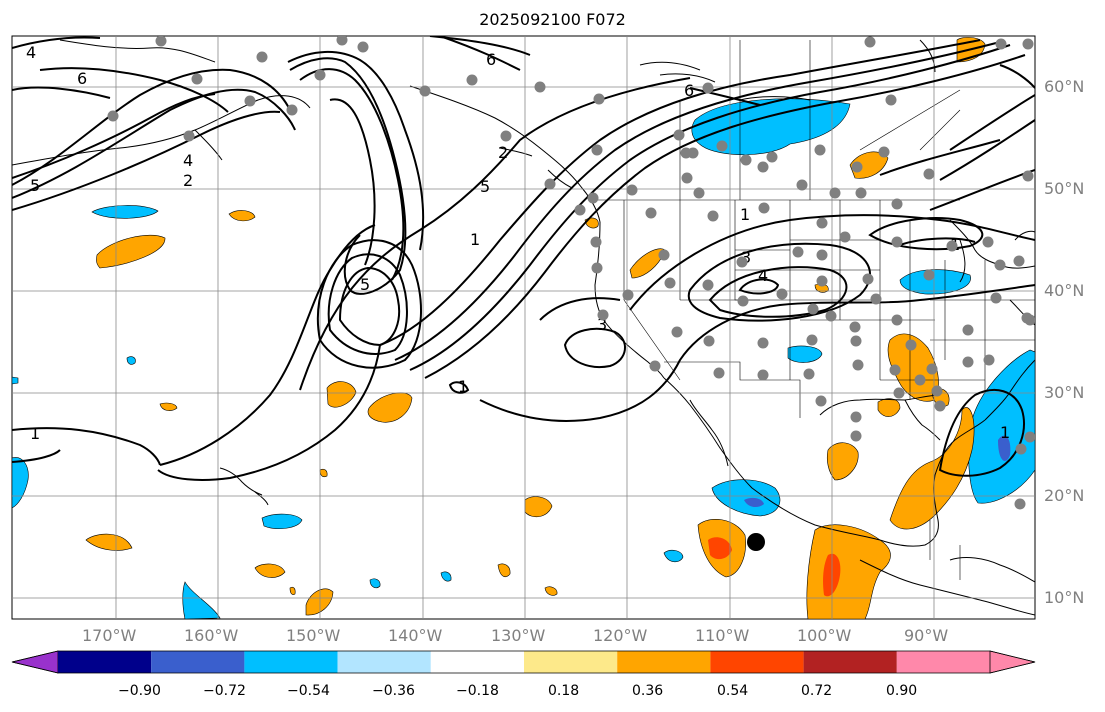  Describe the element at coordinates (1064, 392) in the screenshot. I see `latitude-label: 30°N` at that location.